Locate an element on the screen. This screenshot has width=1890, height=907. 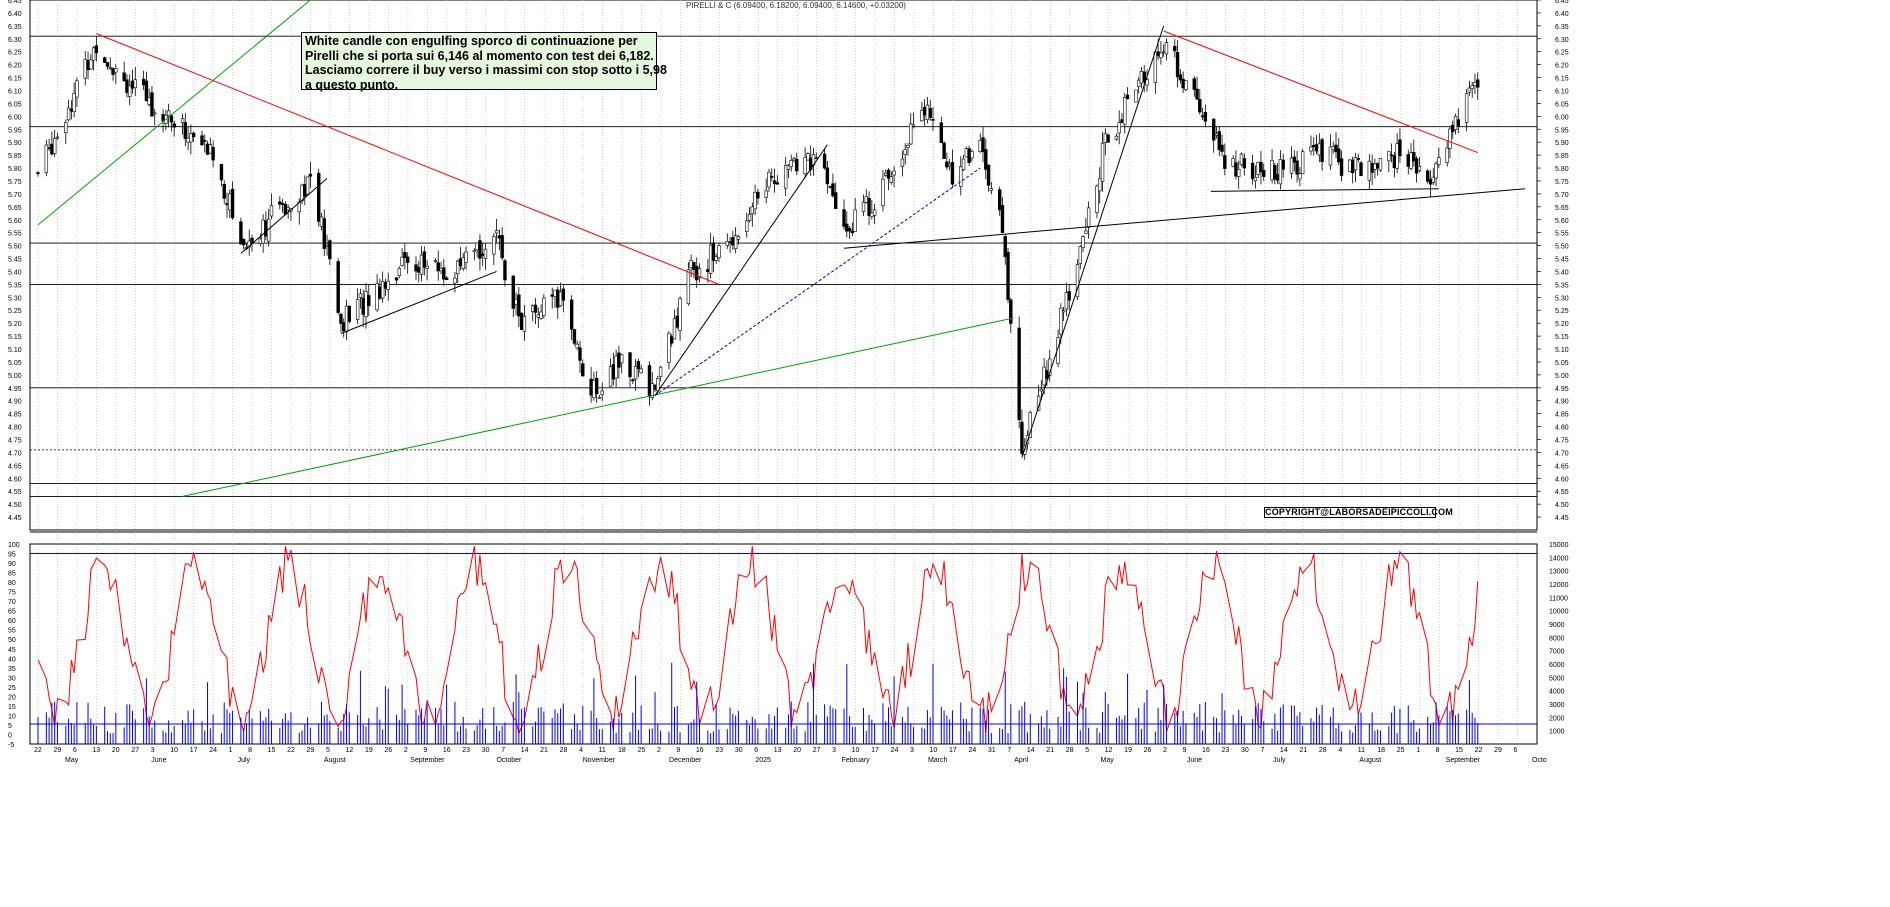
price-tick-label-right: 6.20 is located at coordinates (1562, 66).